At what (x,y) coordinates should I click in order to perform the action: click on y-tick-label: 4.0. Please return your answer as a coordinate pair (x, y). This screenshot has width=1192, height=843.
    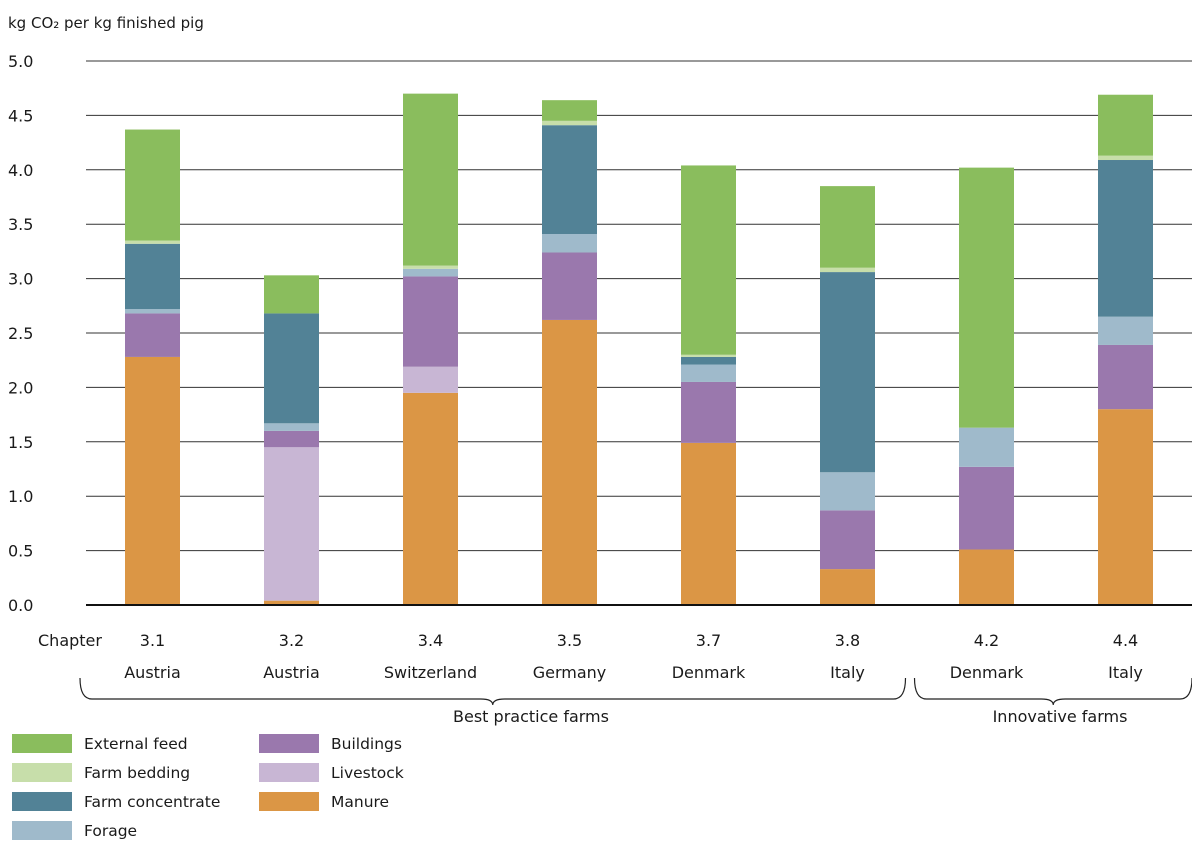
    Looking at the image, I should click on (20, 170).